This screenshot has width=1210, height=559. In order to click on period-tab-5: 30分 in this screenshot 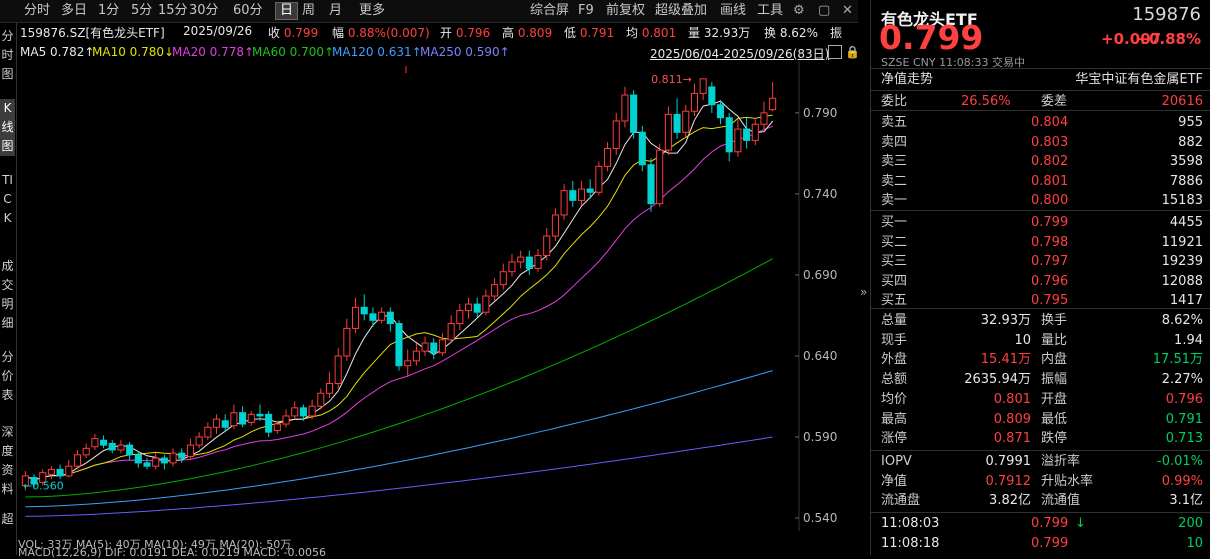, I will do `click(204, 10)`.